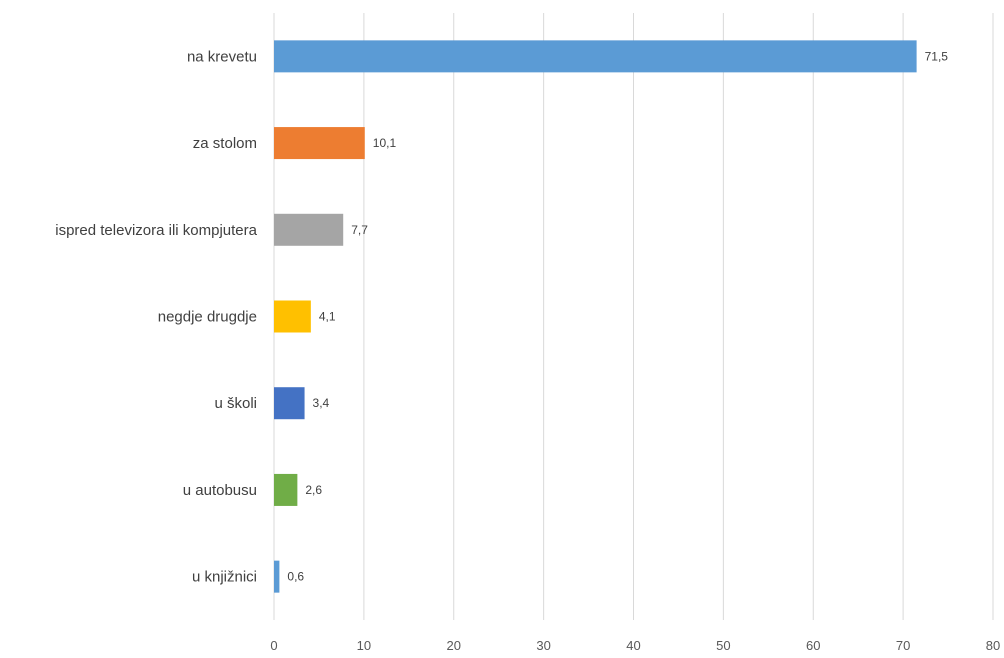  Describe the element at coordinates (385, 143) in the screenshot. I see `data-label: 10,1` at that location.